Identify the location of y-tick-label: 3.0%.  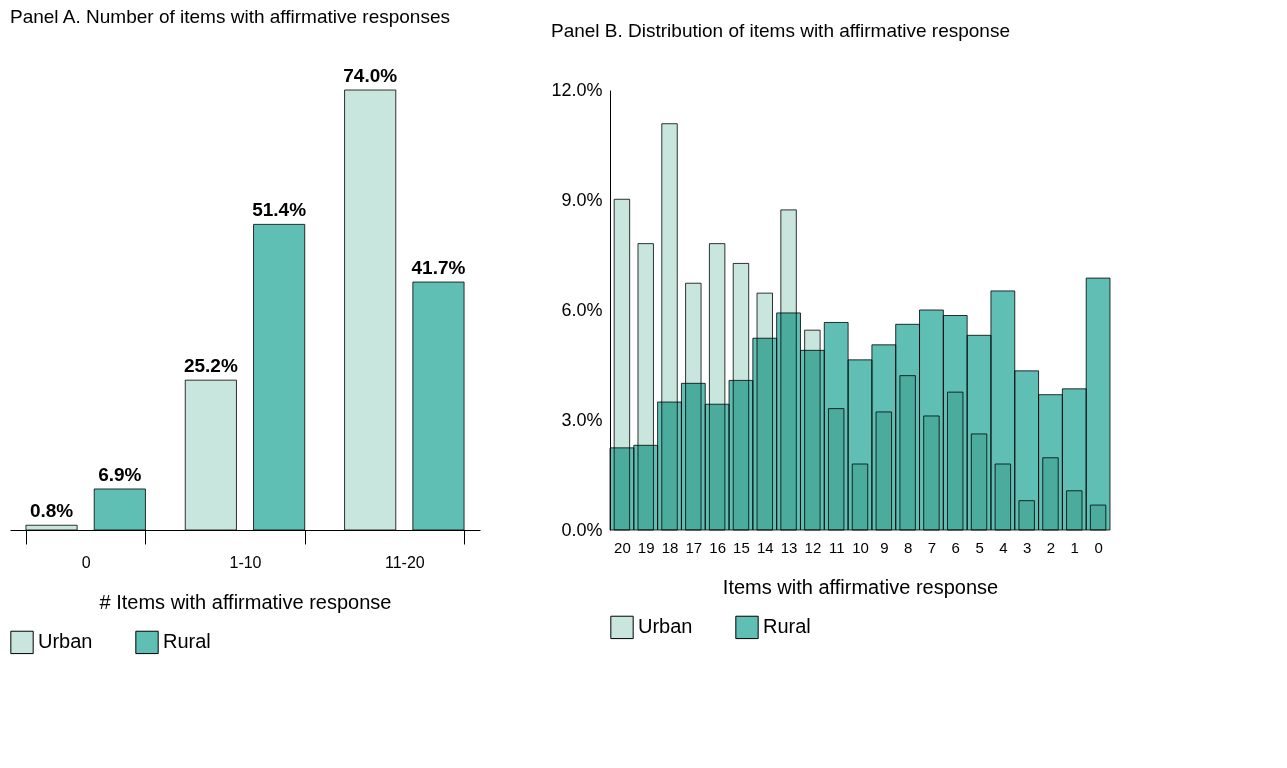
(582, 419).